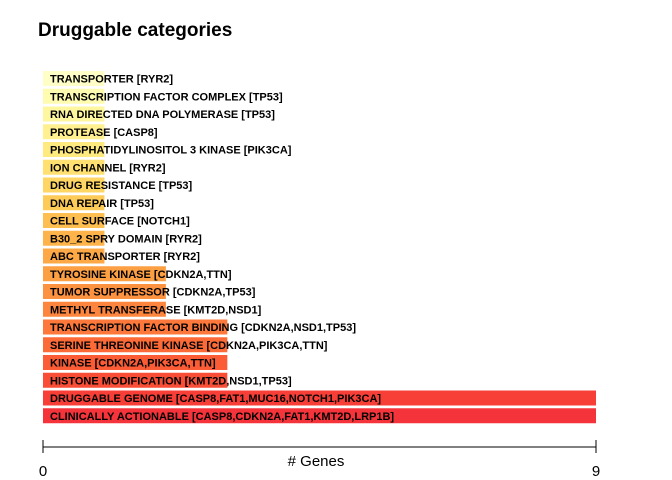  I want to click on bar-label-0: TRANSPORTER [RYR2], so click(111, 80).